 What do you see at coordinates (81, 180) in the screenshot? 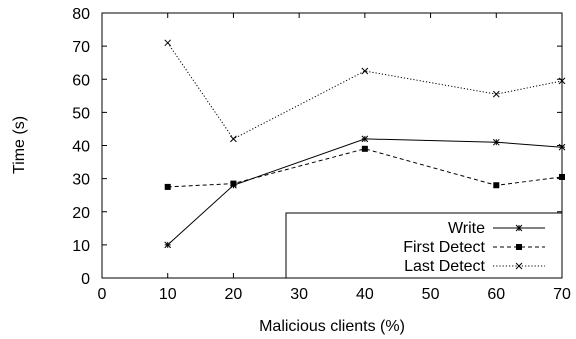
I see `y-tick-label: 30` at bounding box center [81, 180].